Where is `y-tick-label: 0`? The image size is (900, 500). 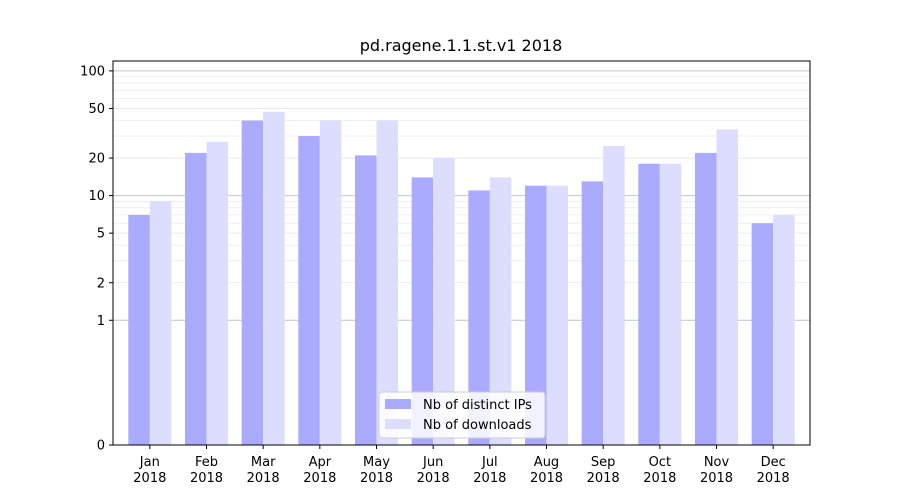 y-tick-label: 0 is located at coordinates (101, 446).